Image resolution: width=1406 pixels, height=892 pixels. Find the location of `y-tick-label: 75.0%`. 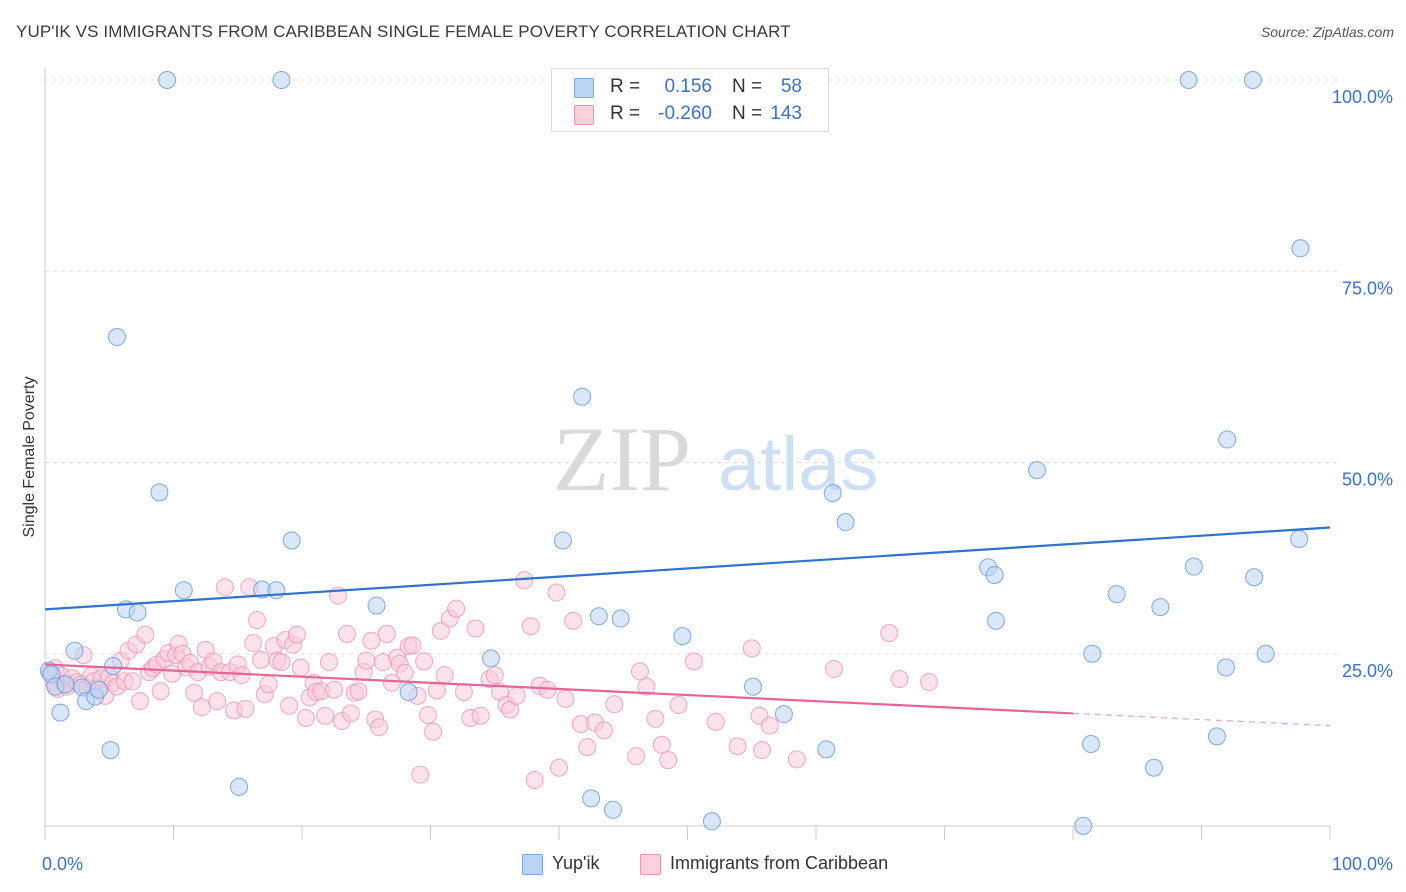

y-tick-label: 75.0% is located at coordinates (1367, 288).